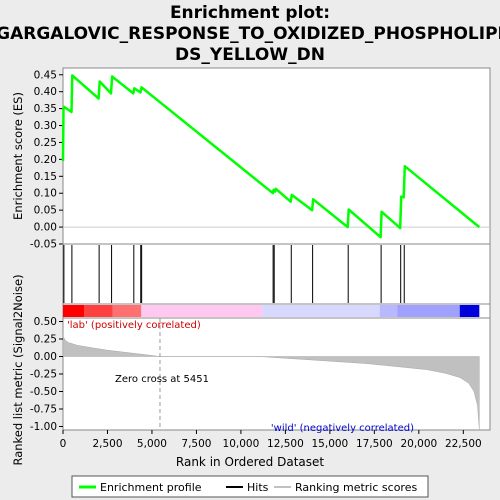 The height and width of the screenshot is (500, 500). What do you see at coordinates (45, 126) in the screenshot?
I see `es-tick-label: 0.30` at bounding box center [45, 126].